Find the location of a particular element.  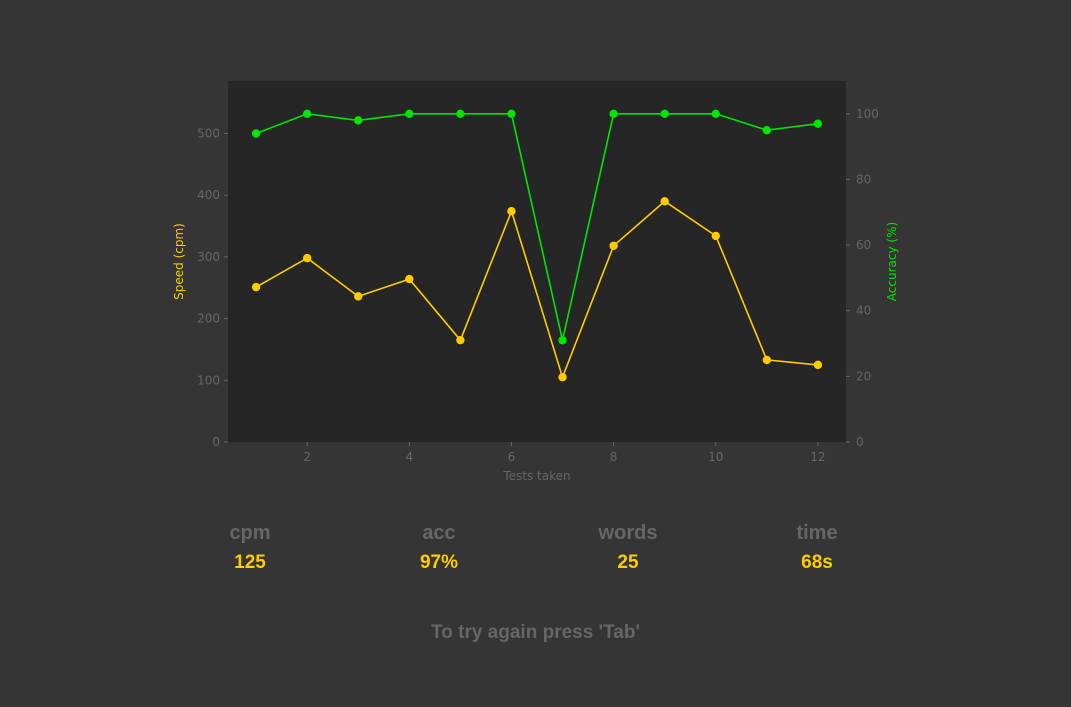

stat-acc: acc 97% is located at coordinates (439, 548).